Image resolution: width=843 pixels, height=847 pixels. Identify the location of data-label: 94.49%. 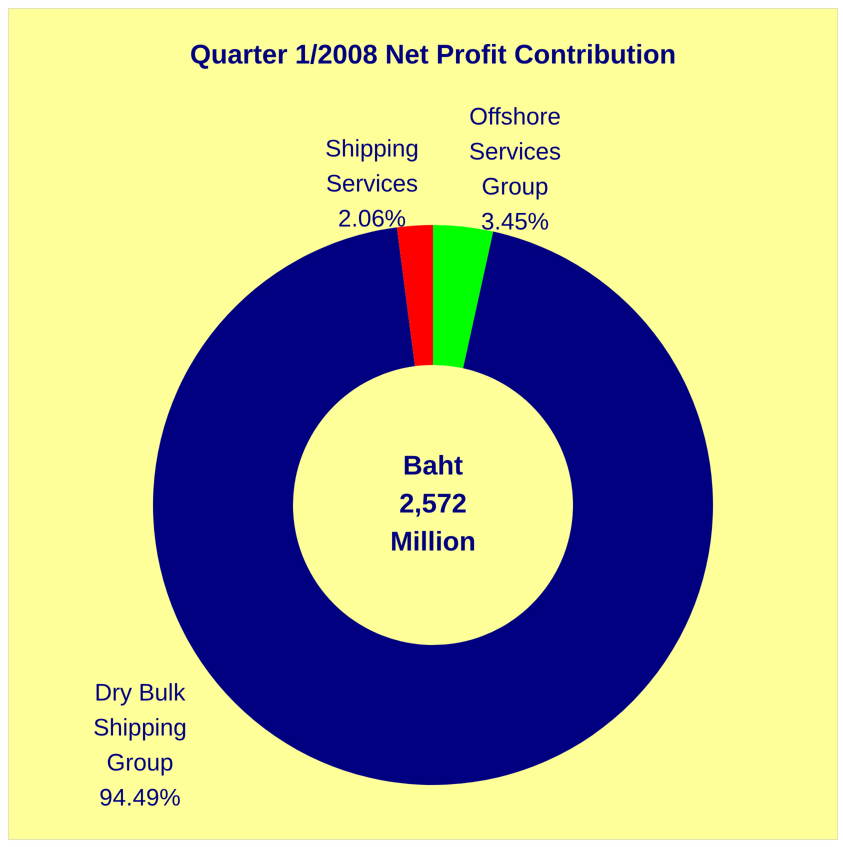
(140, 798).